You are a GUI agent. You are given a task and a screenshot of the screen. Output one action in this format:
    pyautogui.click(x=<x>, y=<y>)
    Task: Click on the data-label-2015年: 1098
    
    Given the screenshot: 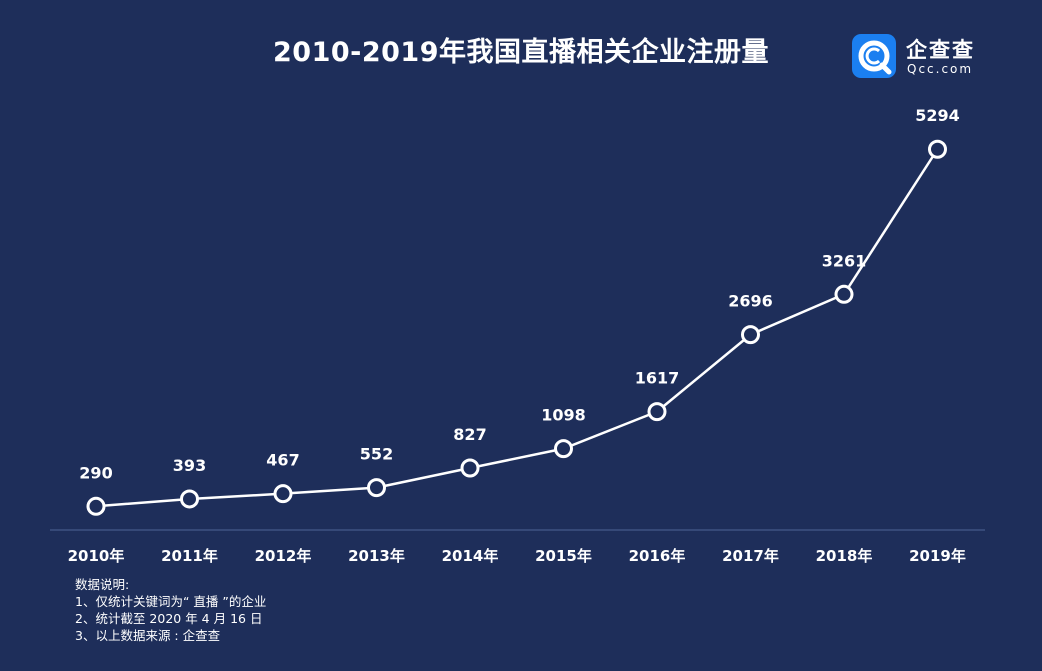 What is the action you would take?
    pyautogui.click(x=563, y=415)
    